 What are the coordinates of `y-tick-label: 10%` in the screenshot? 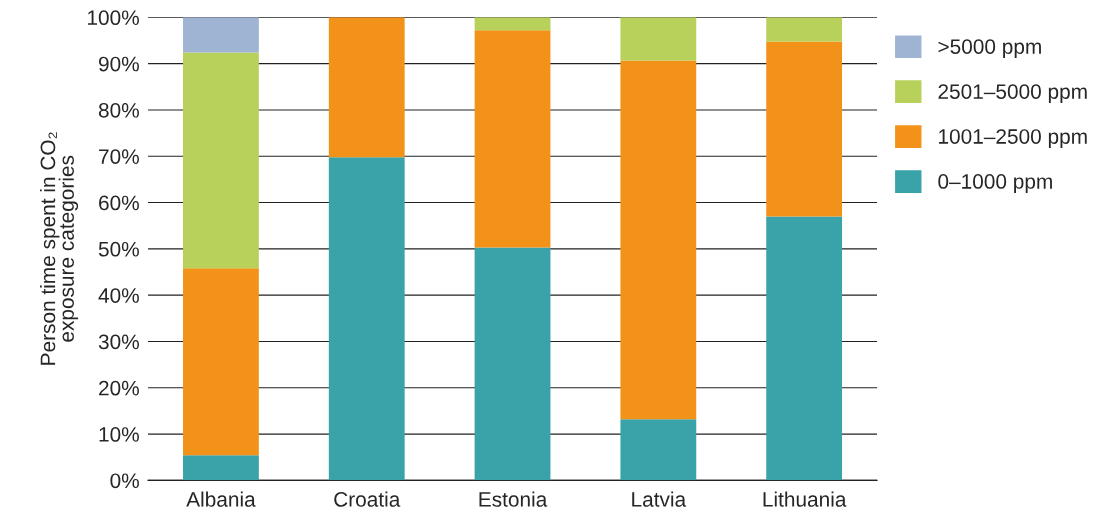 It's located at (119, 434).